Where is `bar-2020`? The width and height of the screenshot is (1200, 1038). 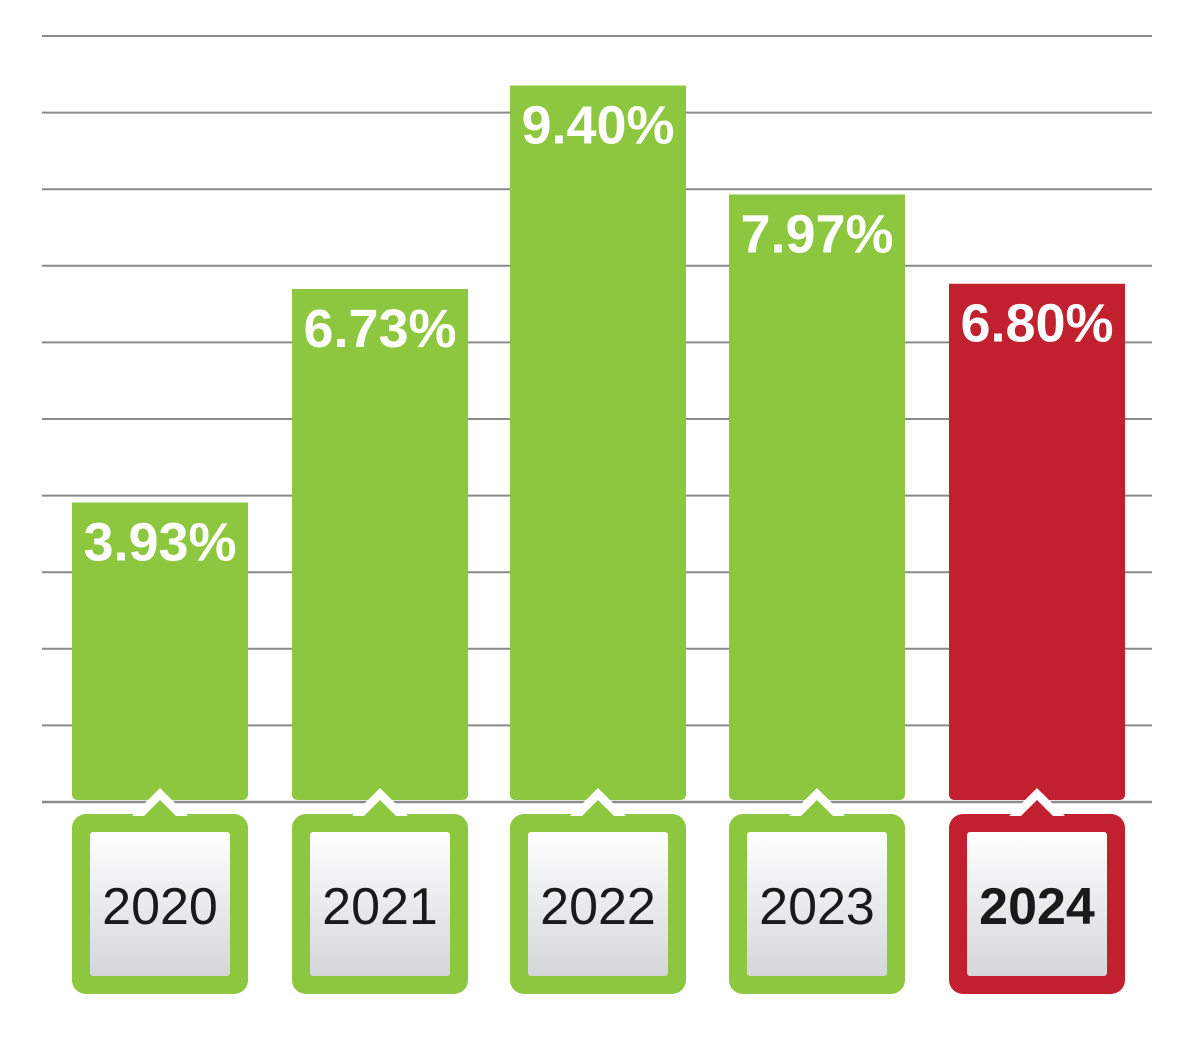
bar-2020 is located at coordinates (160, 651).